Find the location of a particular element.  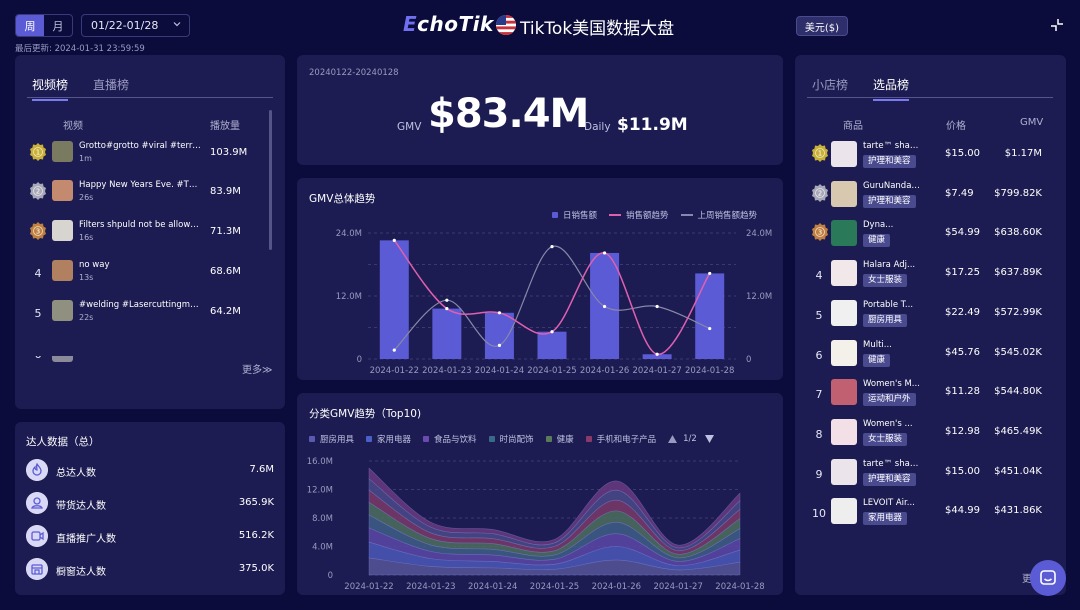

chat-button is located at coordinates (1048, 578).